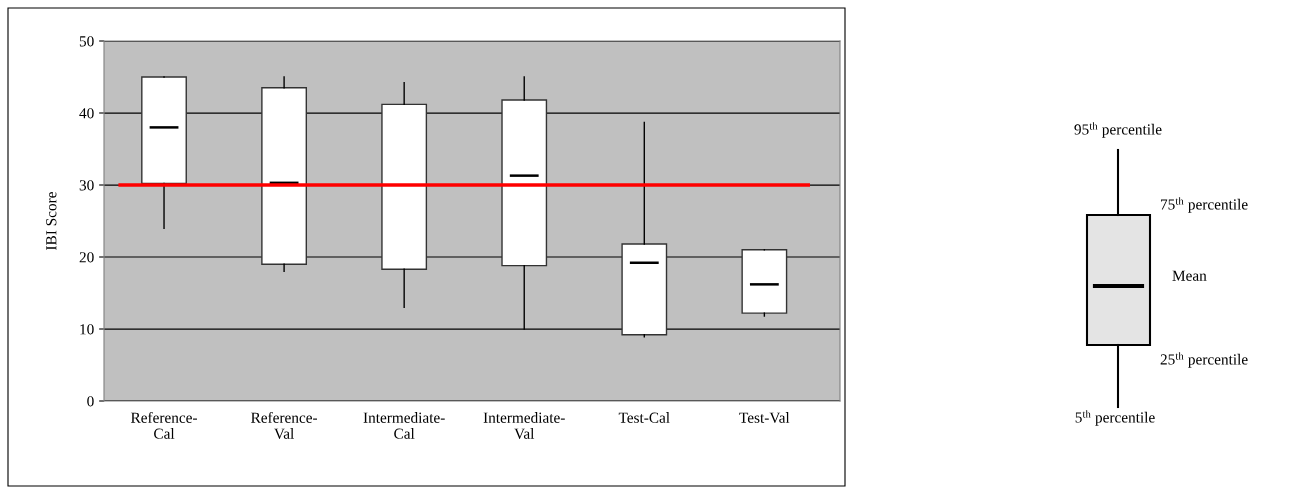 This screenshot has width=1291, height=494. I want to click on text: 95$^{th}$ percentile, so click(1118, 130).